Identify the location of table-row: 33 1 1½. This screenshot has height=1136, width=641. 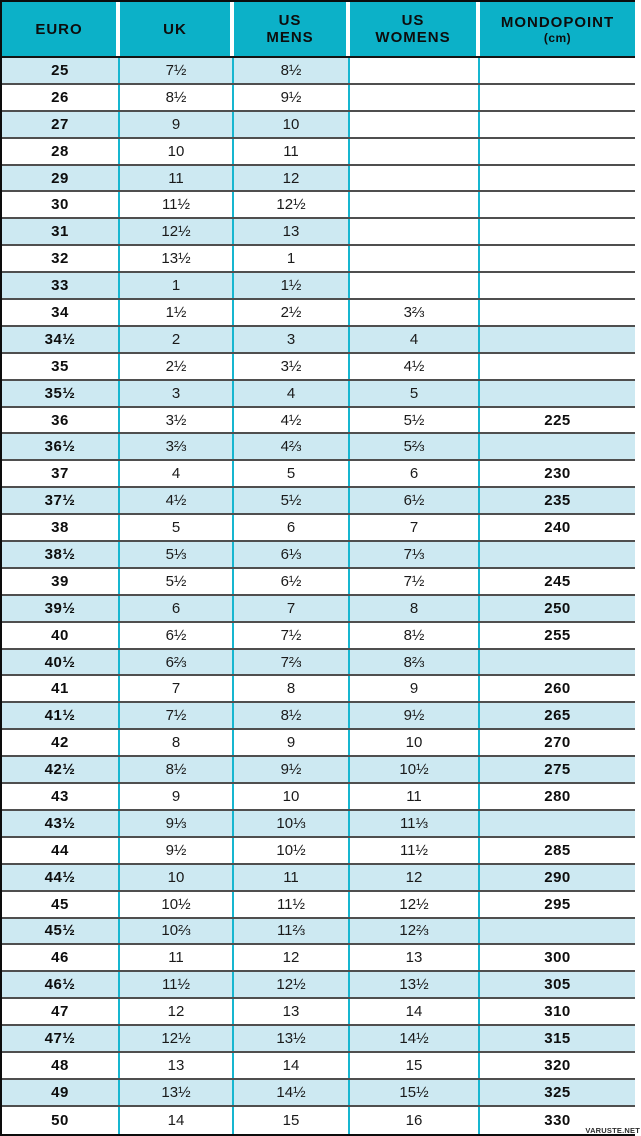
(318, 287).